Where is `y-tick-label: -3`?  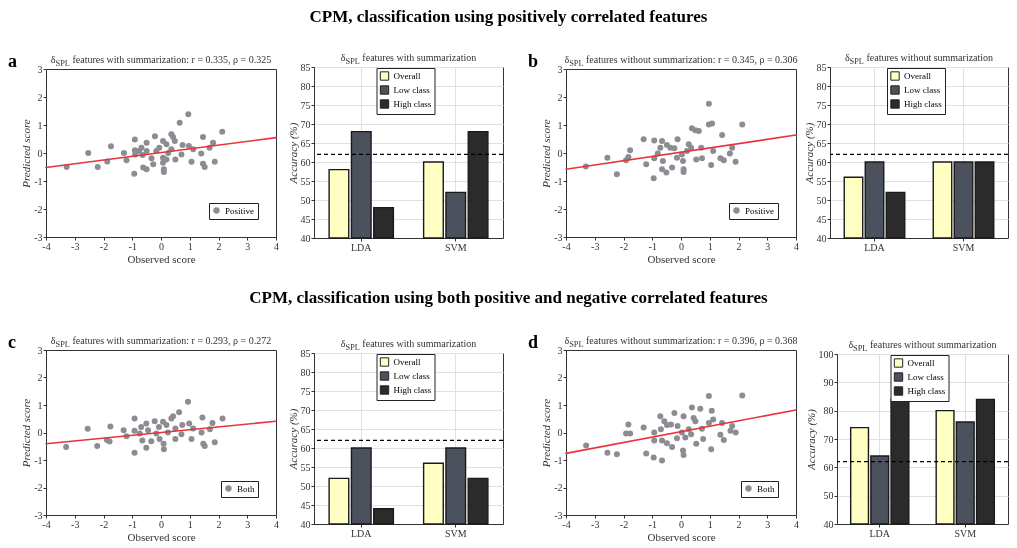 y-tick-label: -3 is located at coordinates (558, 237).